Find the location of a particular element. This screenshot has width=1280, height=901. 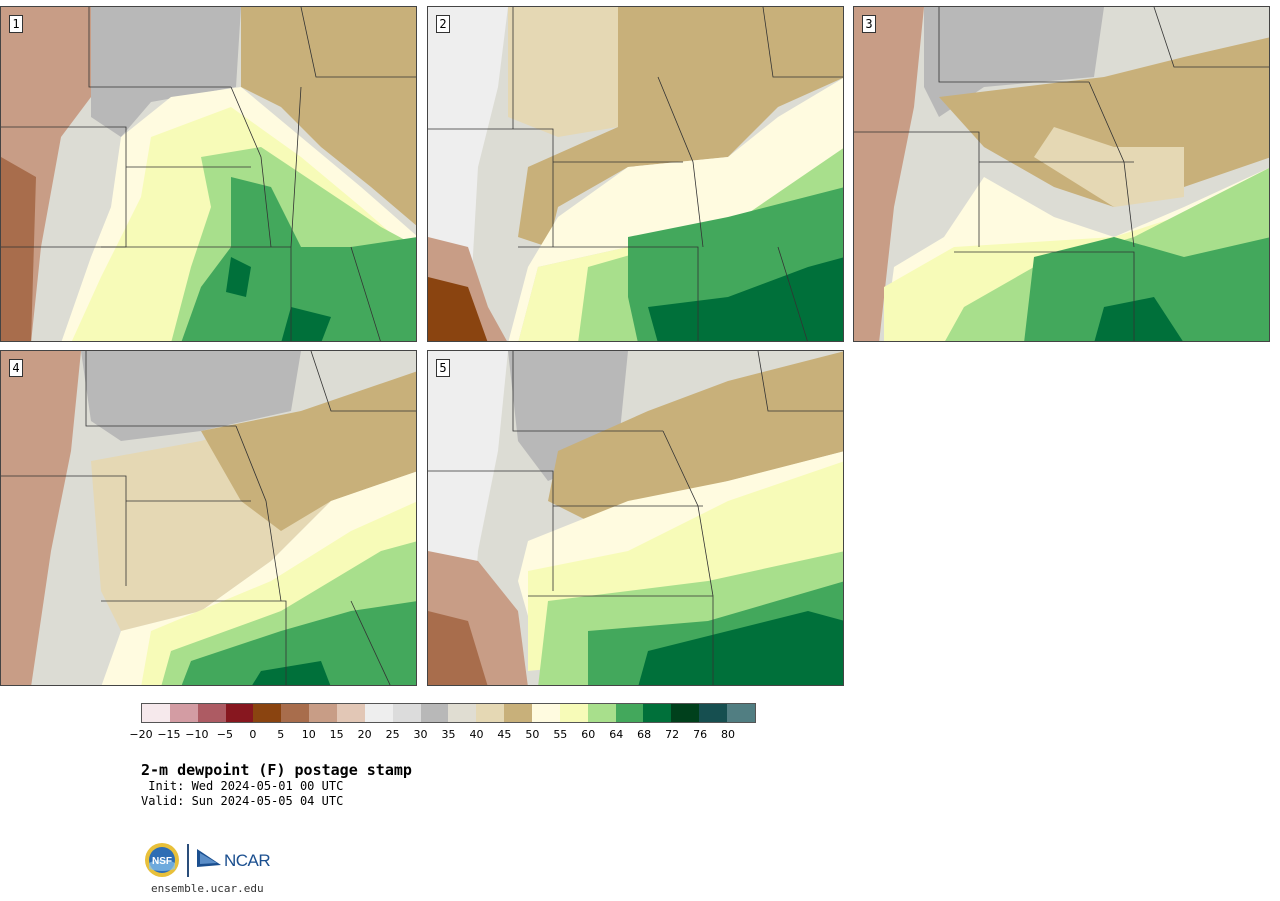

ncar-logo-text: NCAR is located at coordinates (247, 860).